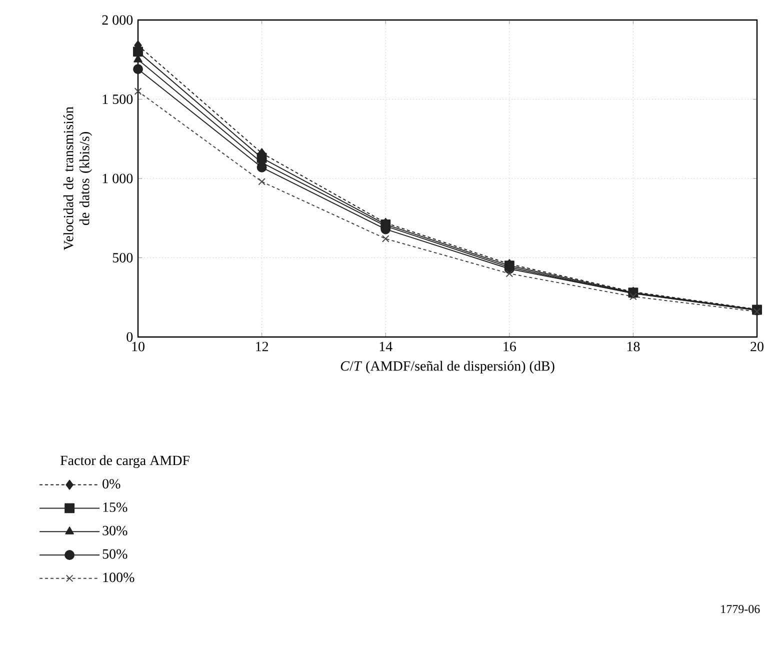 The height and width of the screenshot is (648, 769). Describe the element at coordinates (115, 507) in the screenshot. I see `legend-label: 15%` at that location.